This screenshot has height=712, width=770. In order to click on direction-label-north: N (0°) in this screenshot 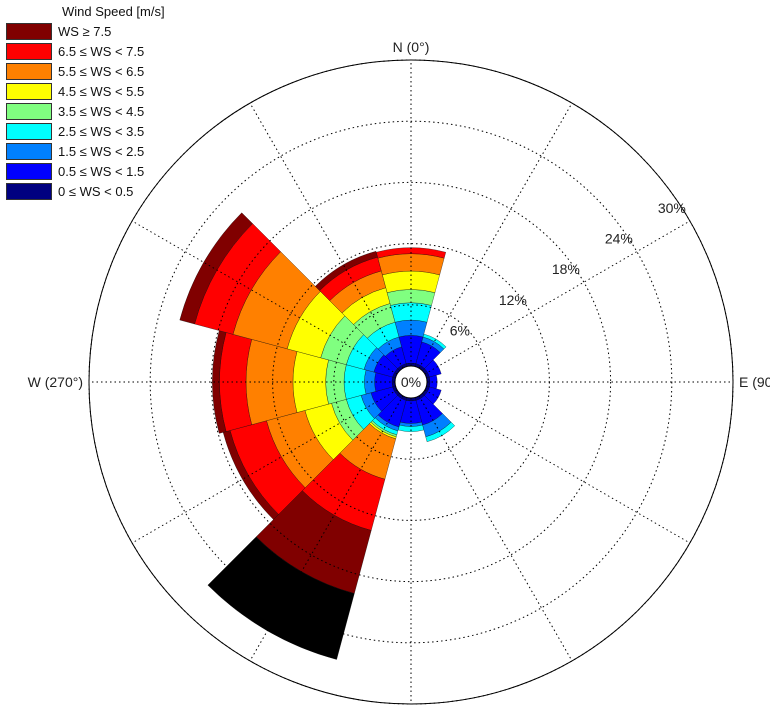, I will do `click(411, 47)`.